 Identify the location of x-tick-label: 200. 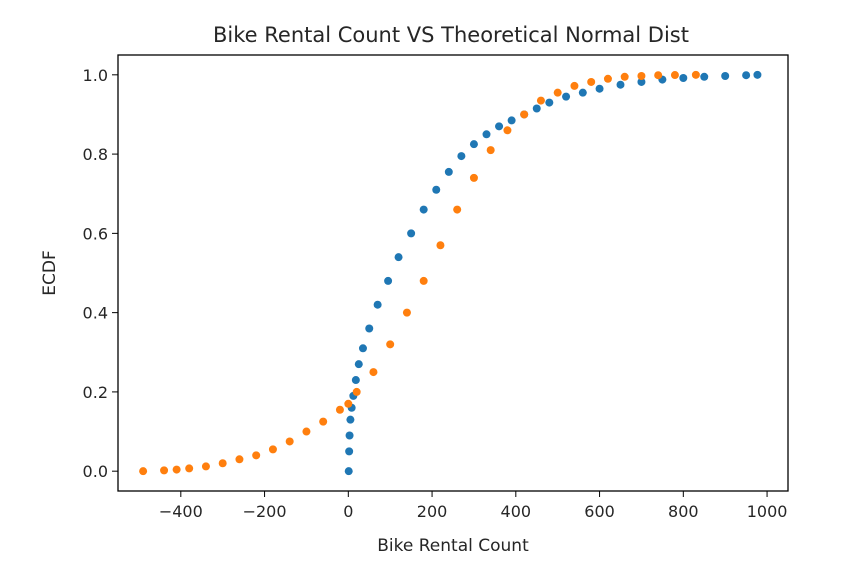
(432, 511).